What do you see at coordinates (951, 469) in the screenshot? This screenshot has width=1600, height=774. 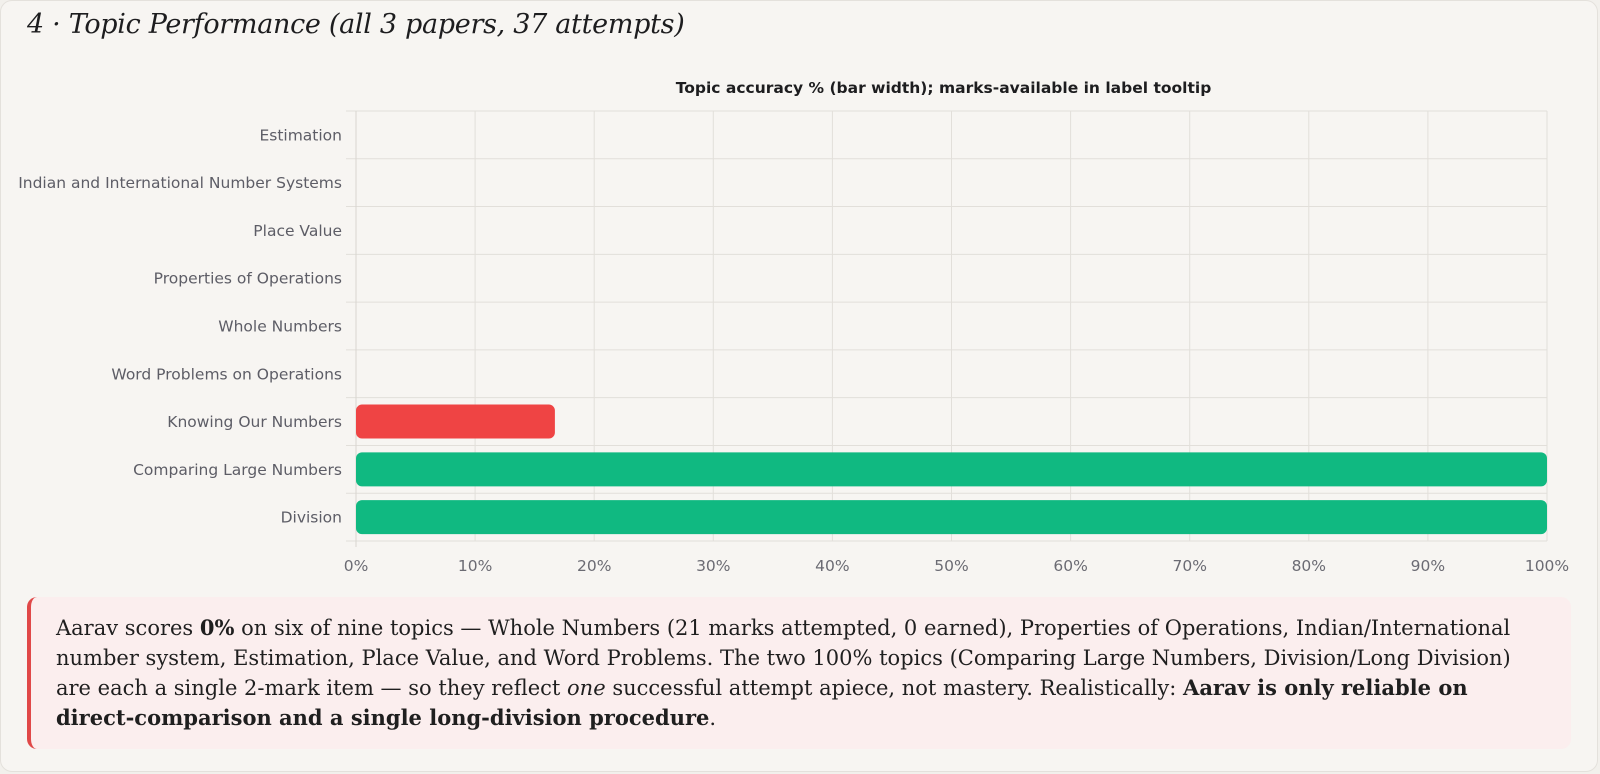 I see `bar-comparing-large-numbers` at bounding box center [951, 469].